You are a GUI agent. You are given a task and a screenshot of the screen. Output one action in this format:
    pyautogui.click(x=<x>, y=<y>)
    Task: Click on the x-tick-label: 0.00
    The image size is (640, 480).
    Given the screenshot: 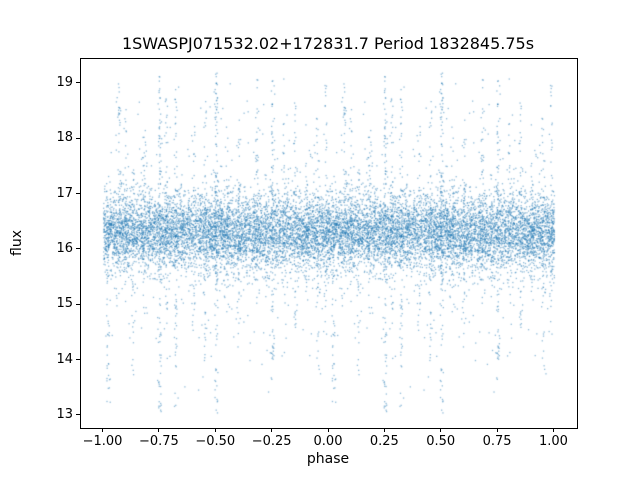 What is the action you would take?
    pyautogui.click(x=328, y=441)
    